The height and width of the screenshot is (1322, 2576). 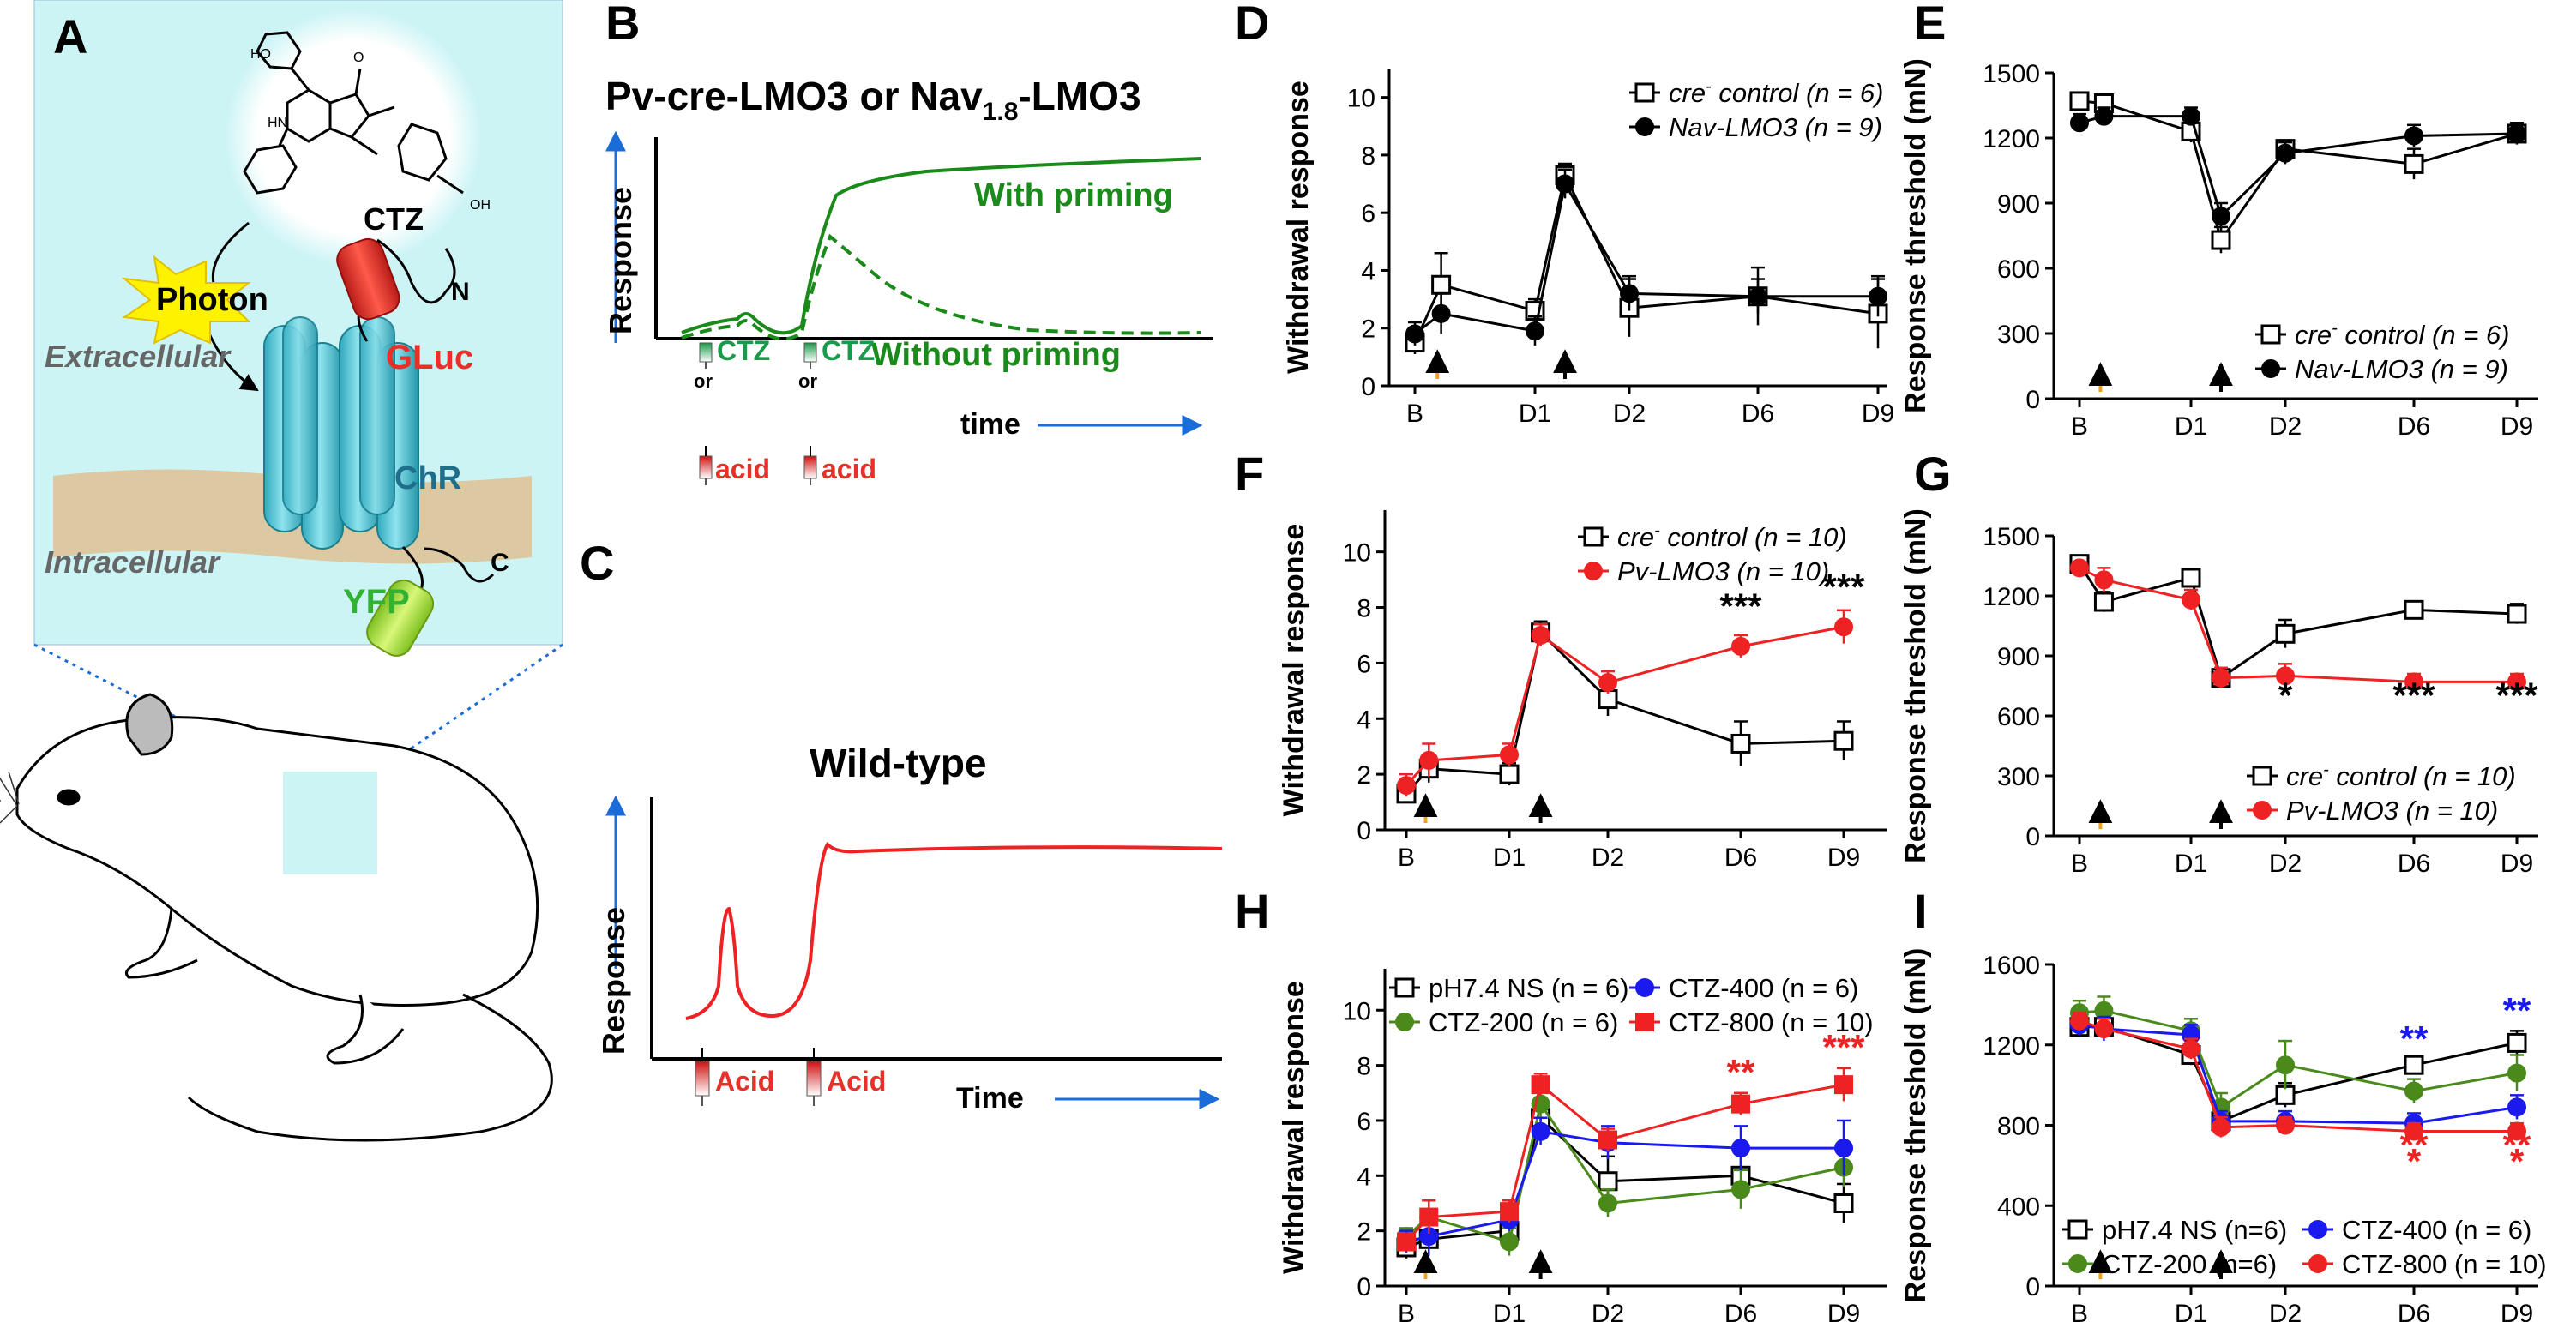 I want to click on panel-c-ylabel: Response, so click(x=613, y=981).